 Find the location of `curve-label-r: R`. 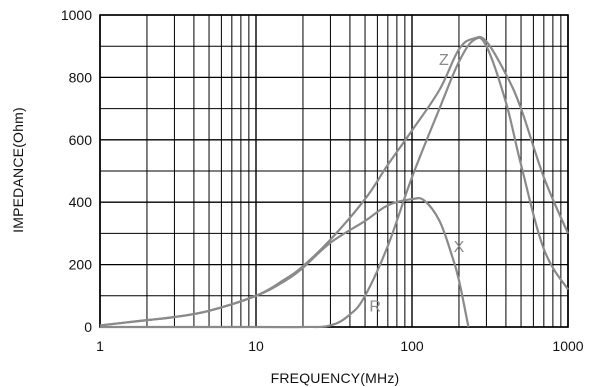

curve-label-r: R is located at coordinates (375, 306).